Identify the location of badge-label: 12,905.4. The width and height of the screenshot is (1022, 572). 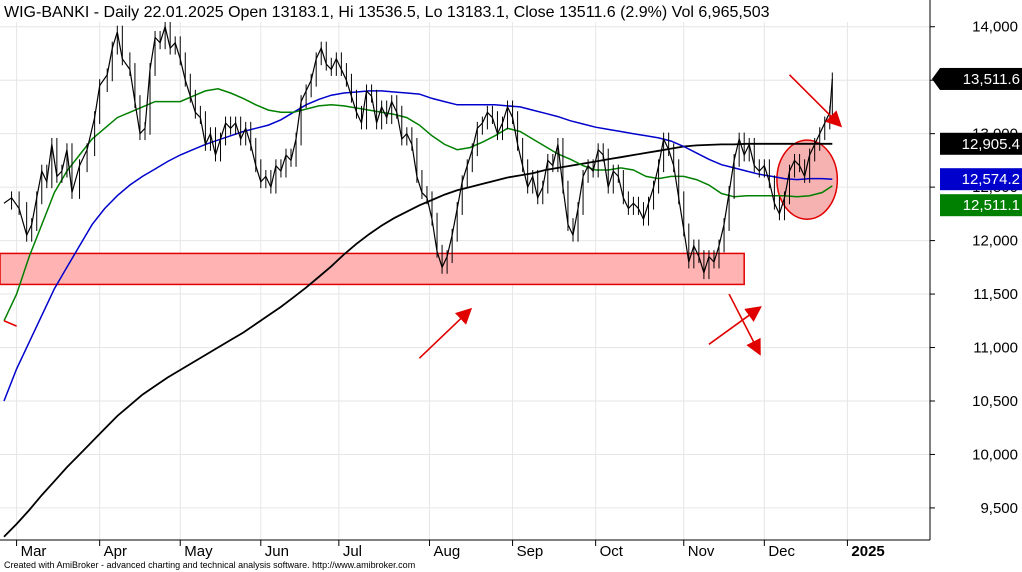
(991, 144).